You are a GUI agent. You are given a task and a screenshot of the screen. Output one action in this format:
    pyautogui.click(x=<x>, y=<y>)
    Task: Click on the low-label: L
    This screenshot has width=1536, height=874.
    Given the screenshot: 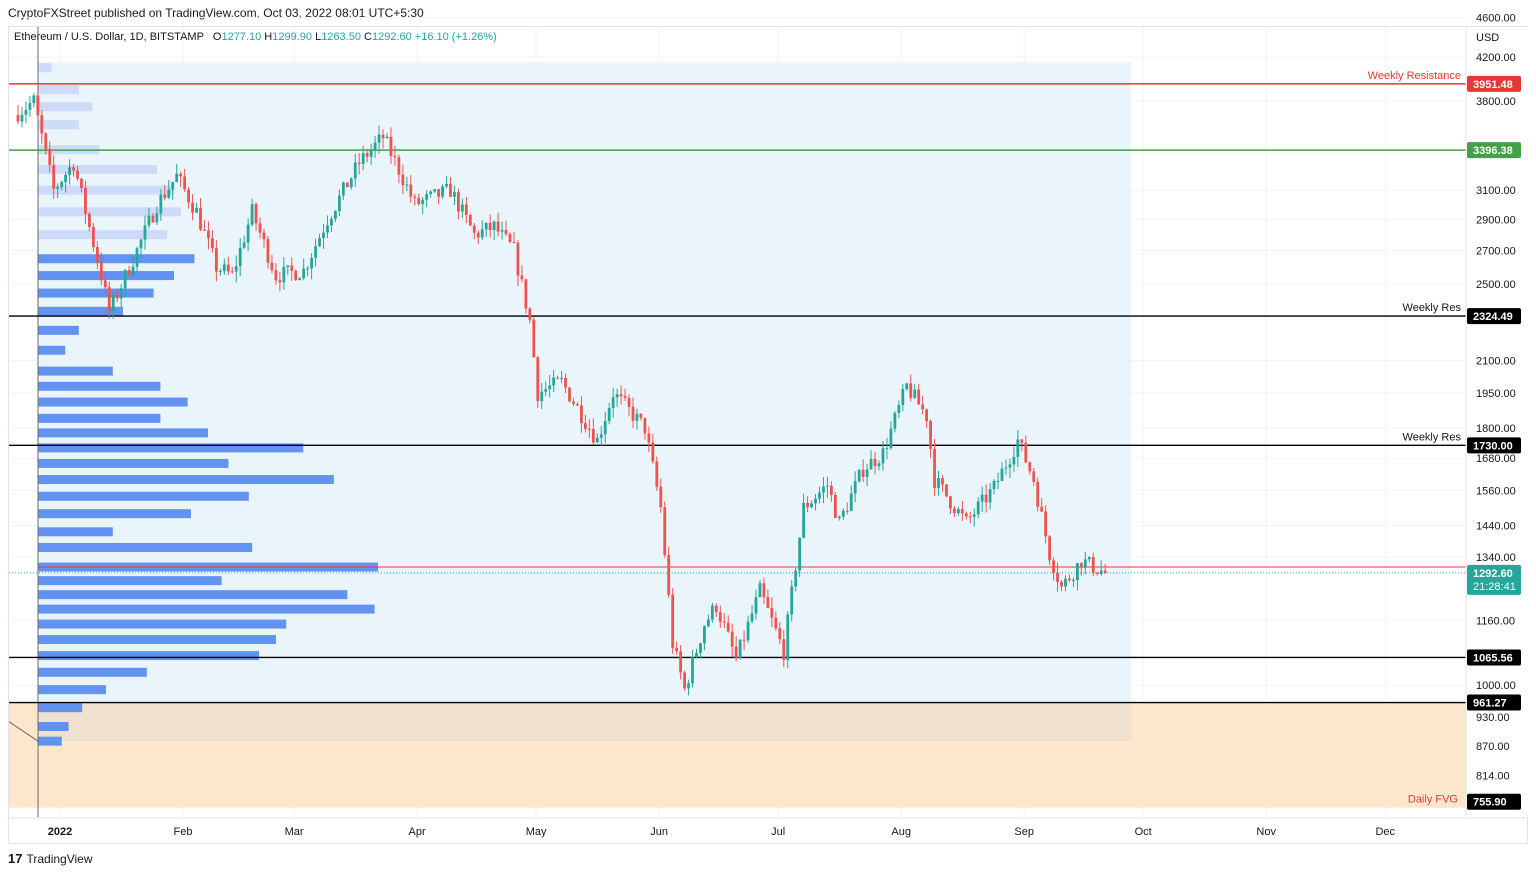 What is the action you would take?
    pyautogui.click(x=318, y=37)
    